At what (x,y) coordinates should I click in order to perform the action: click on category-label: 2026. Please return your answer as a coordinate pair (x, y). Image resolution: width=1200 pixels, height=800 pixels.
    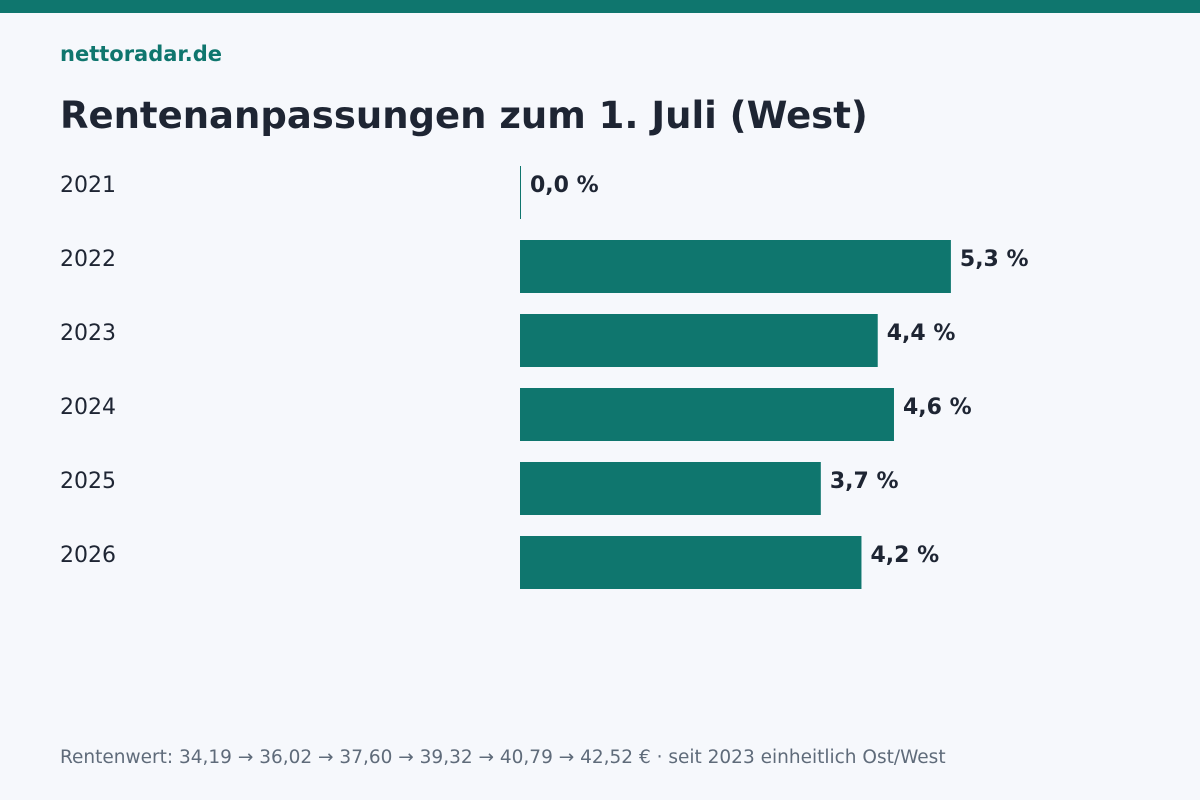
    Looking at the image, I should click on (88, 555).